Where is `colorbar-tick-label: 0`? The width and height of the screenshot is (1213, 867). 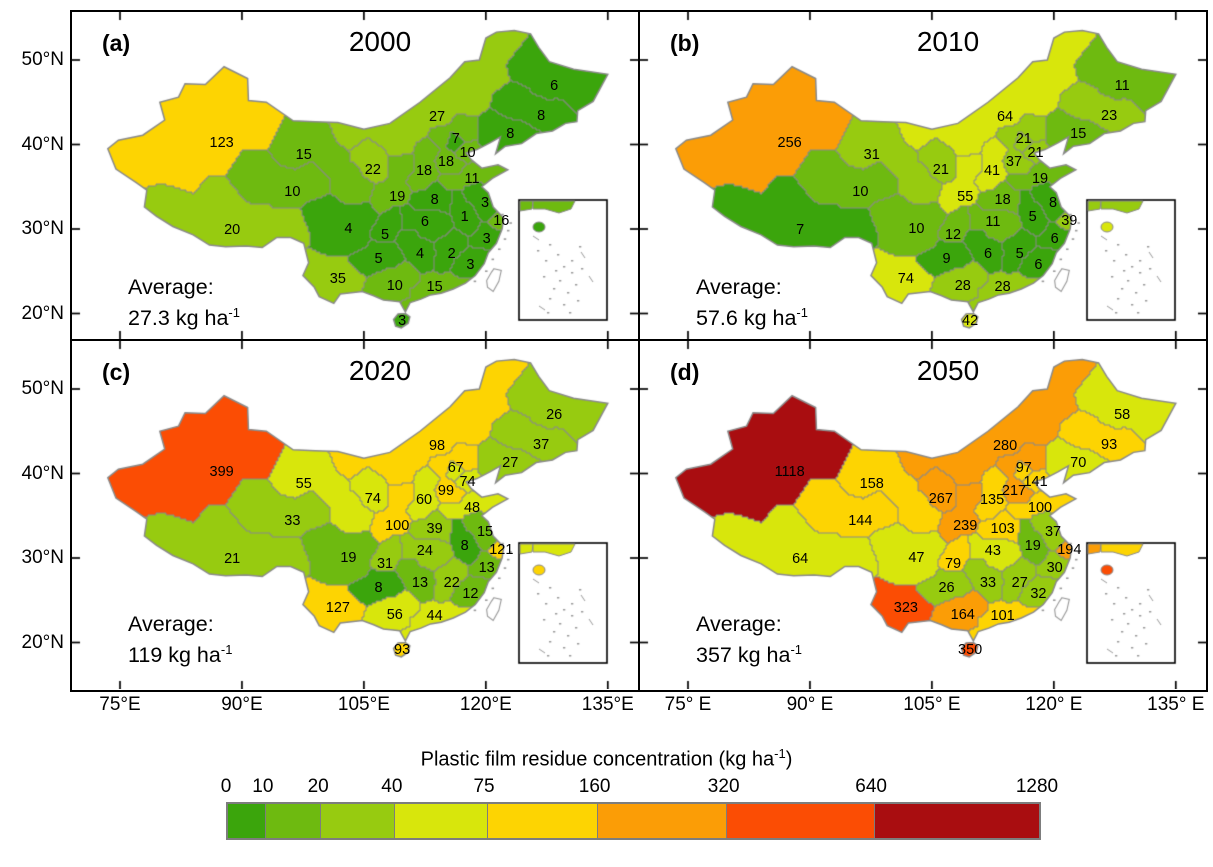 colorbar-tick-label: 0 is located at coordinates (226, 786).